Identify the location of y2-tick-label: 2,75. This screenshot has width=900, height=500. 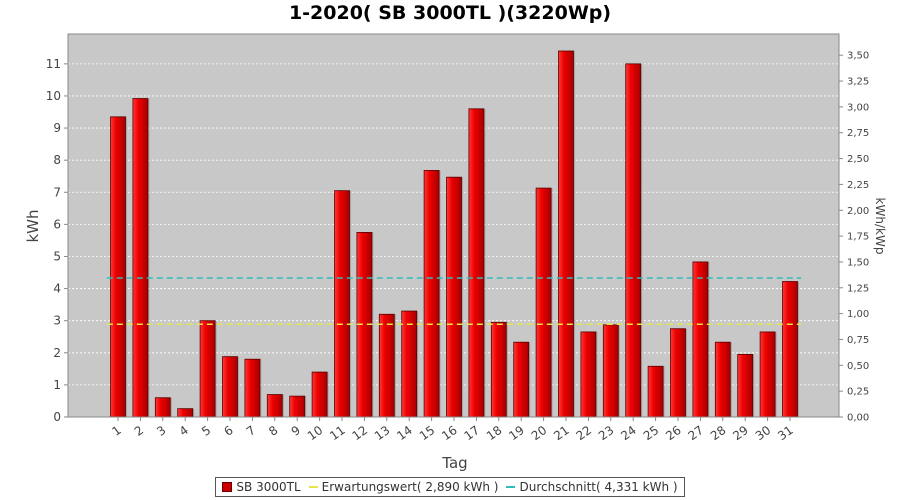
(858, 133).